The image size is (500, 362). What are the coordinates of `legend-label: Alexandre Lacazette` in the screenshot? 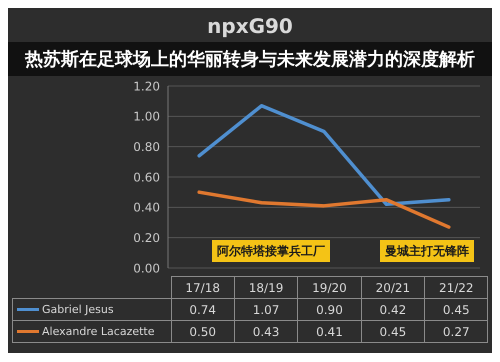 It's located at (91, 331).